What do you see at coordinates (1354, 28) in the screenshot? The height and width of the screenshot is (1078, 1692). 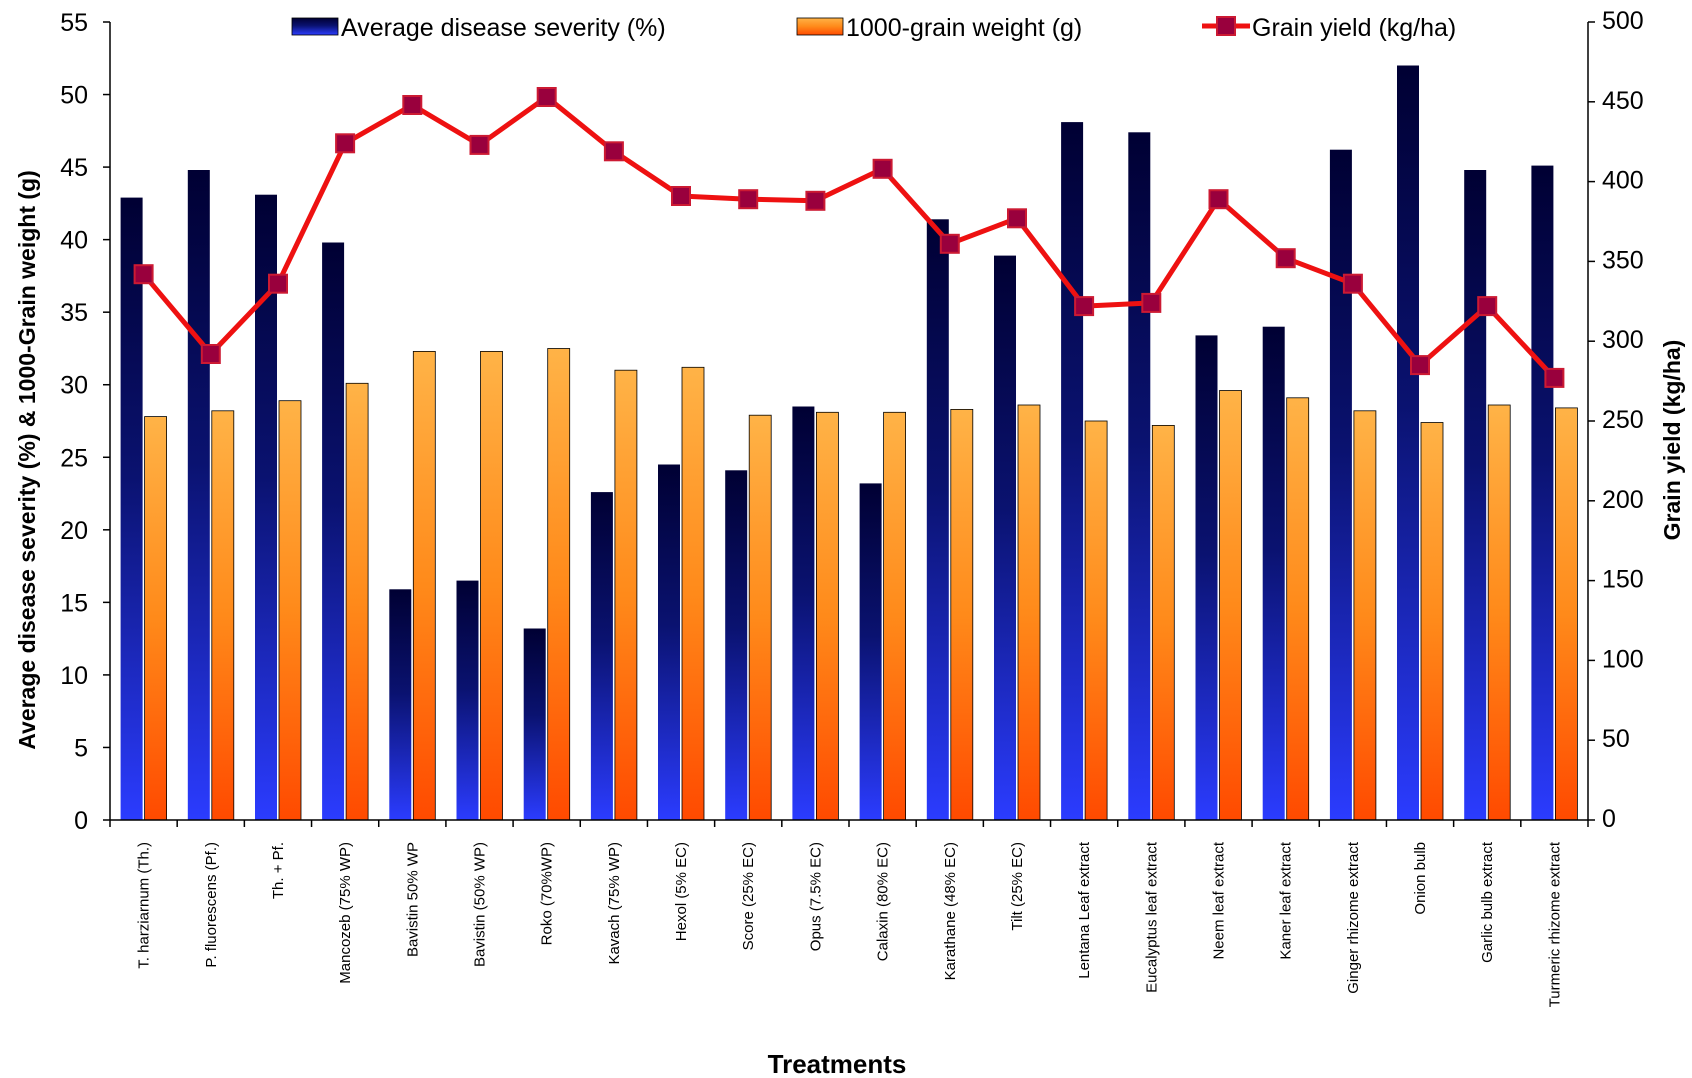 I see `legend-grain-yield-label: Grain yield (kg/ha)` at bounding box center [1354, 28].